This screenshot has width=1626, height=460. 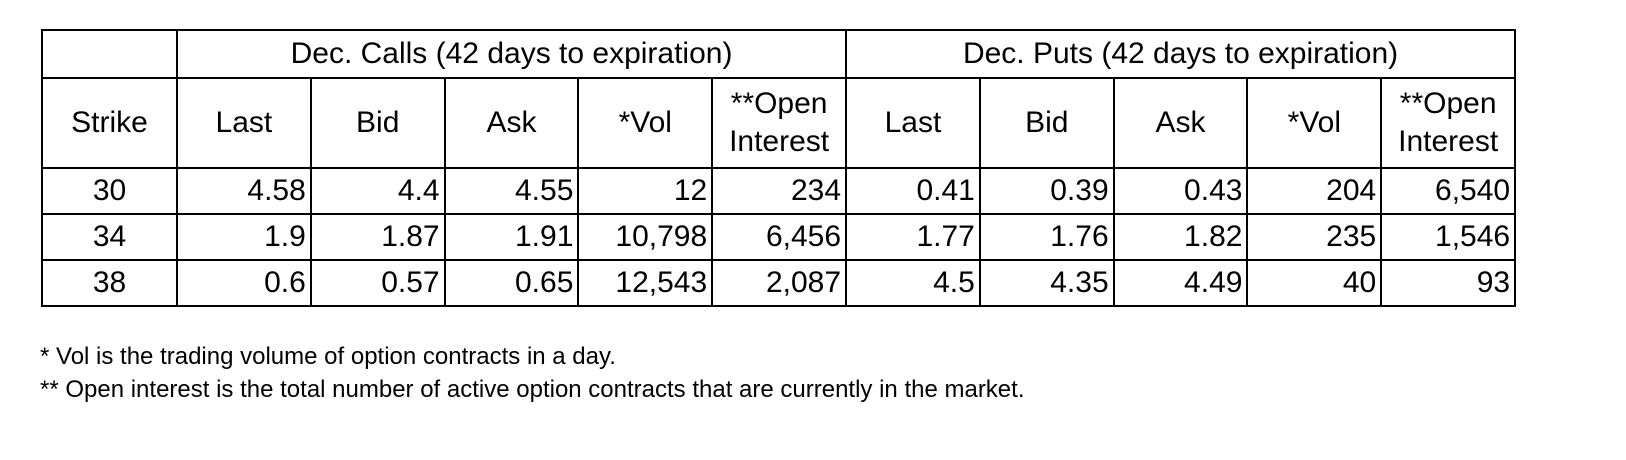 What do you see at coordinates (1180, 191) in the screenshot?
I see `data-cell: 0.43` at bounding box center [1180, 191].